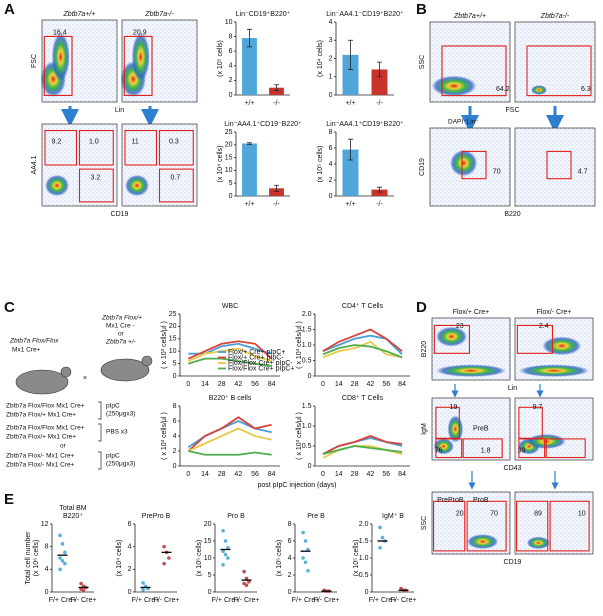 The height and width of the screenshot is (616, 603). I want to click on chart-title: IgM⁺ B, so click(393, 516).